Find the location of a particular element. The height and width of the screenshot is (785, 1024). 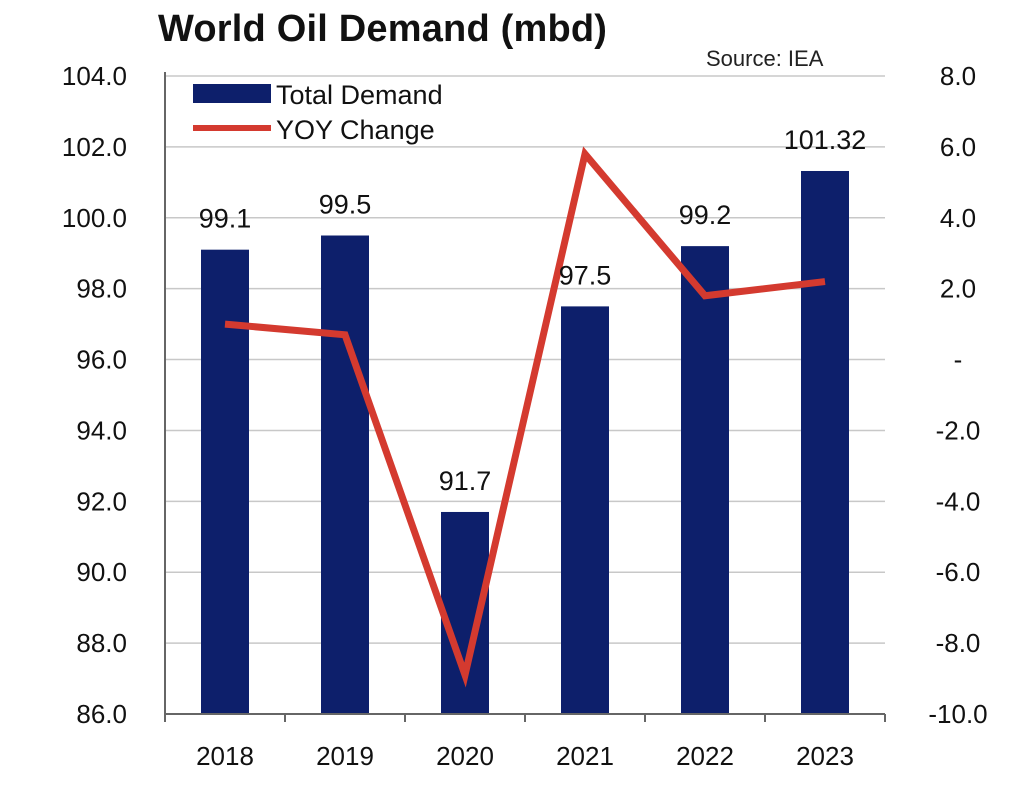

y-right-tick-label: 6.0 is located at coordinates (958, 147).